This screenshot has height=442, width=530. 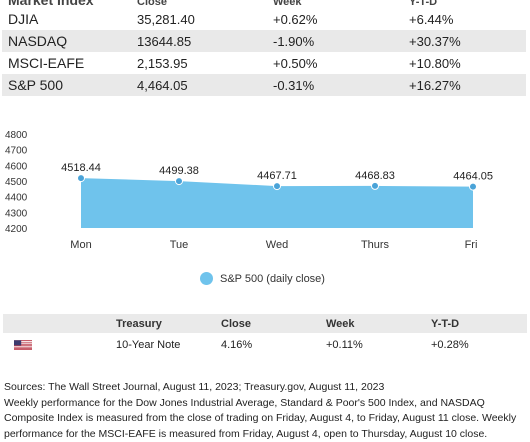 I want to click on index-name: DJIA, so click(x=23, y=19).